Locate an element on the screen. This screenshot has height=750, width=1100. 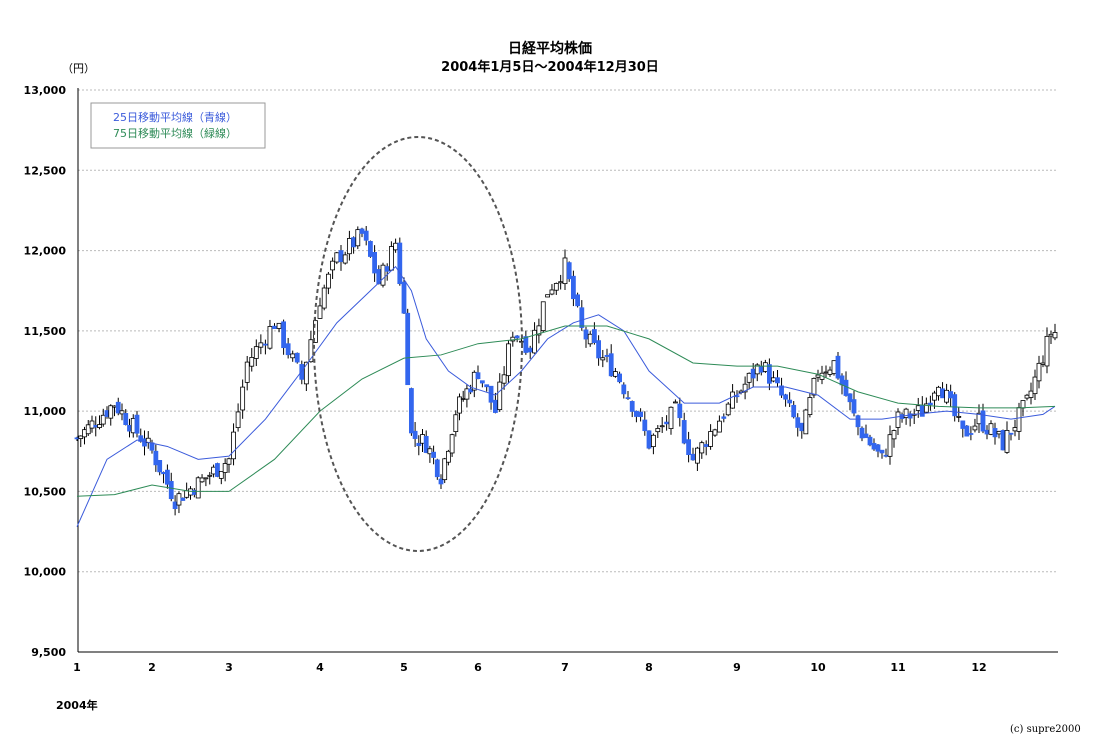
highlight-ellipse is located at coordinates (418, 344).